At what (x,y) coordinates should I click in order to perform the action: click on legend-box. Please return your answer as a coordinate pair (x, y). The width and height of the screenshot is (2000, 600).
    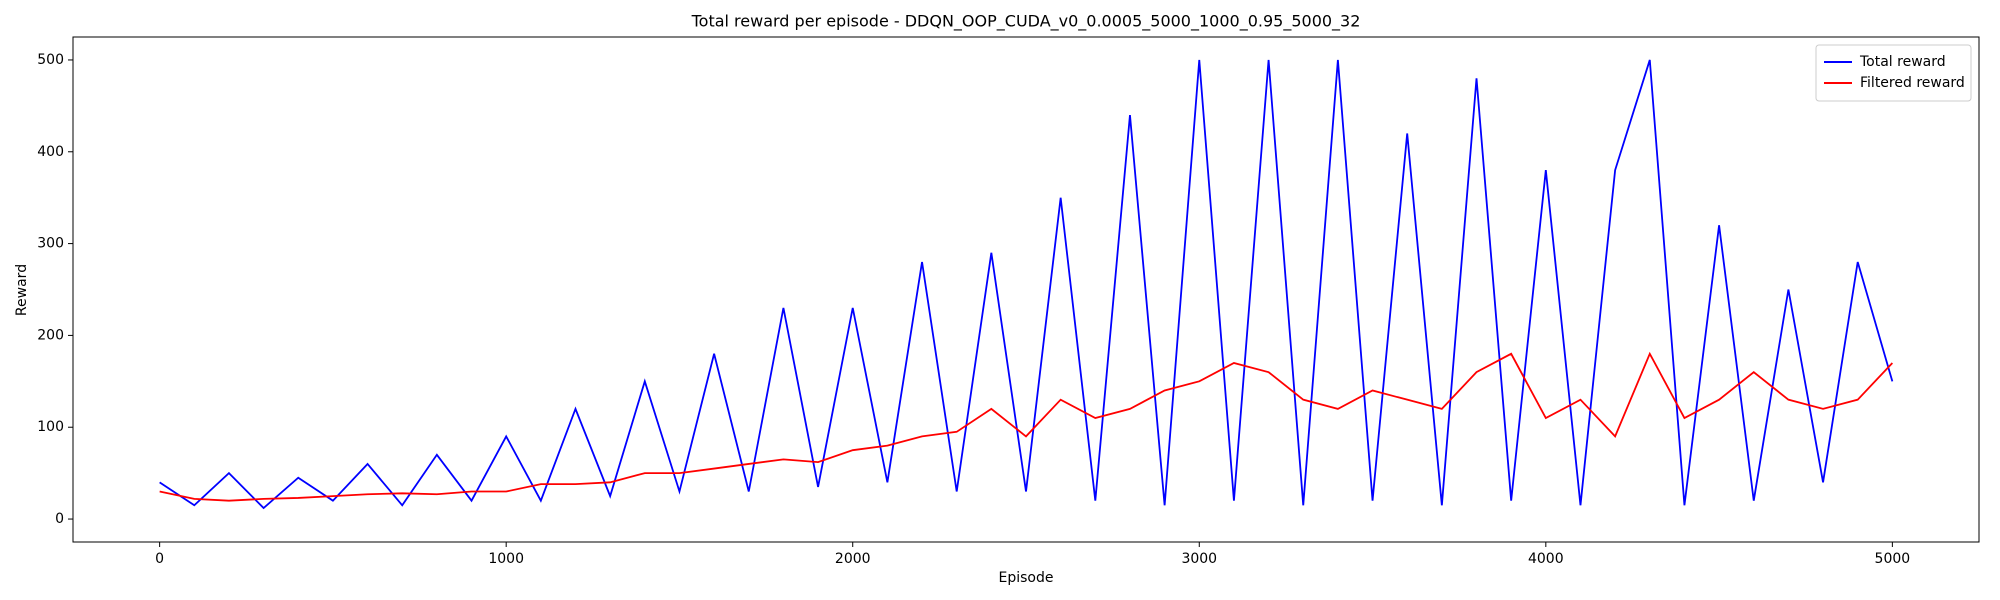
    Looking at the image, I should click on (1893, 73).